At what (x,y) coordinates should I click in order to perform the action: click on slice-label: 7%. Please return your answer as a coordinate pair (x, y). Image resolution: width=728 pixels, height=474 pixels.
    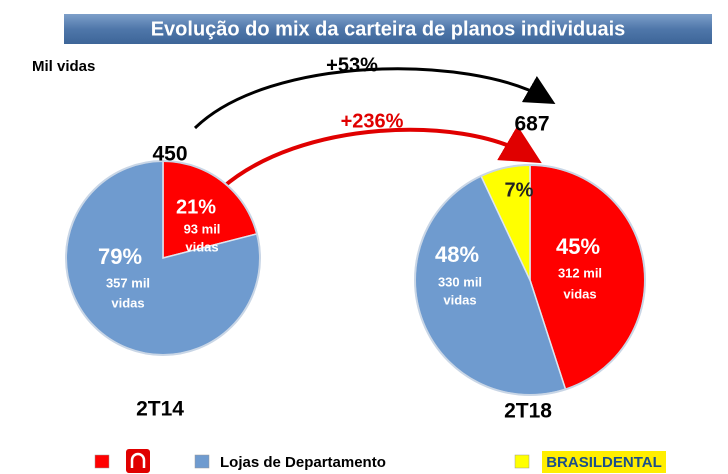
    Looking at the image, I should click on (519, 190).